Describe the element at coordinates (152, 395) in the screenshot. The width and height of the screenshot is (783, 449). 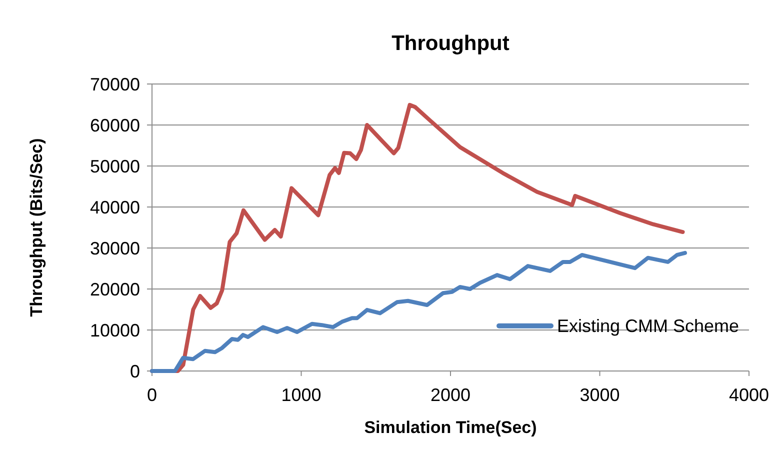
I see `x-tick-label: 0` at that location.